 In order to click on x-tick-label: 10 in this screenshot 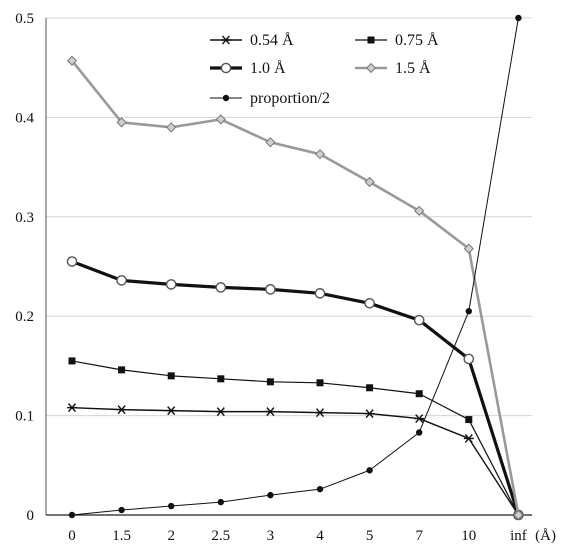, I will do `click(468, 536)`.